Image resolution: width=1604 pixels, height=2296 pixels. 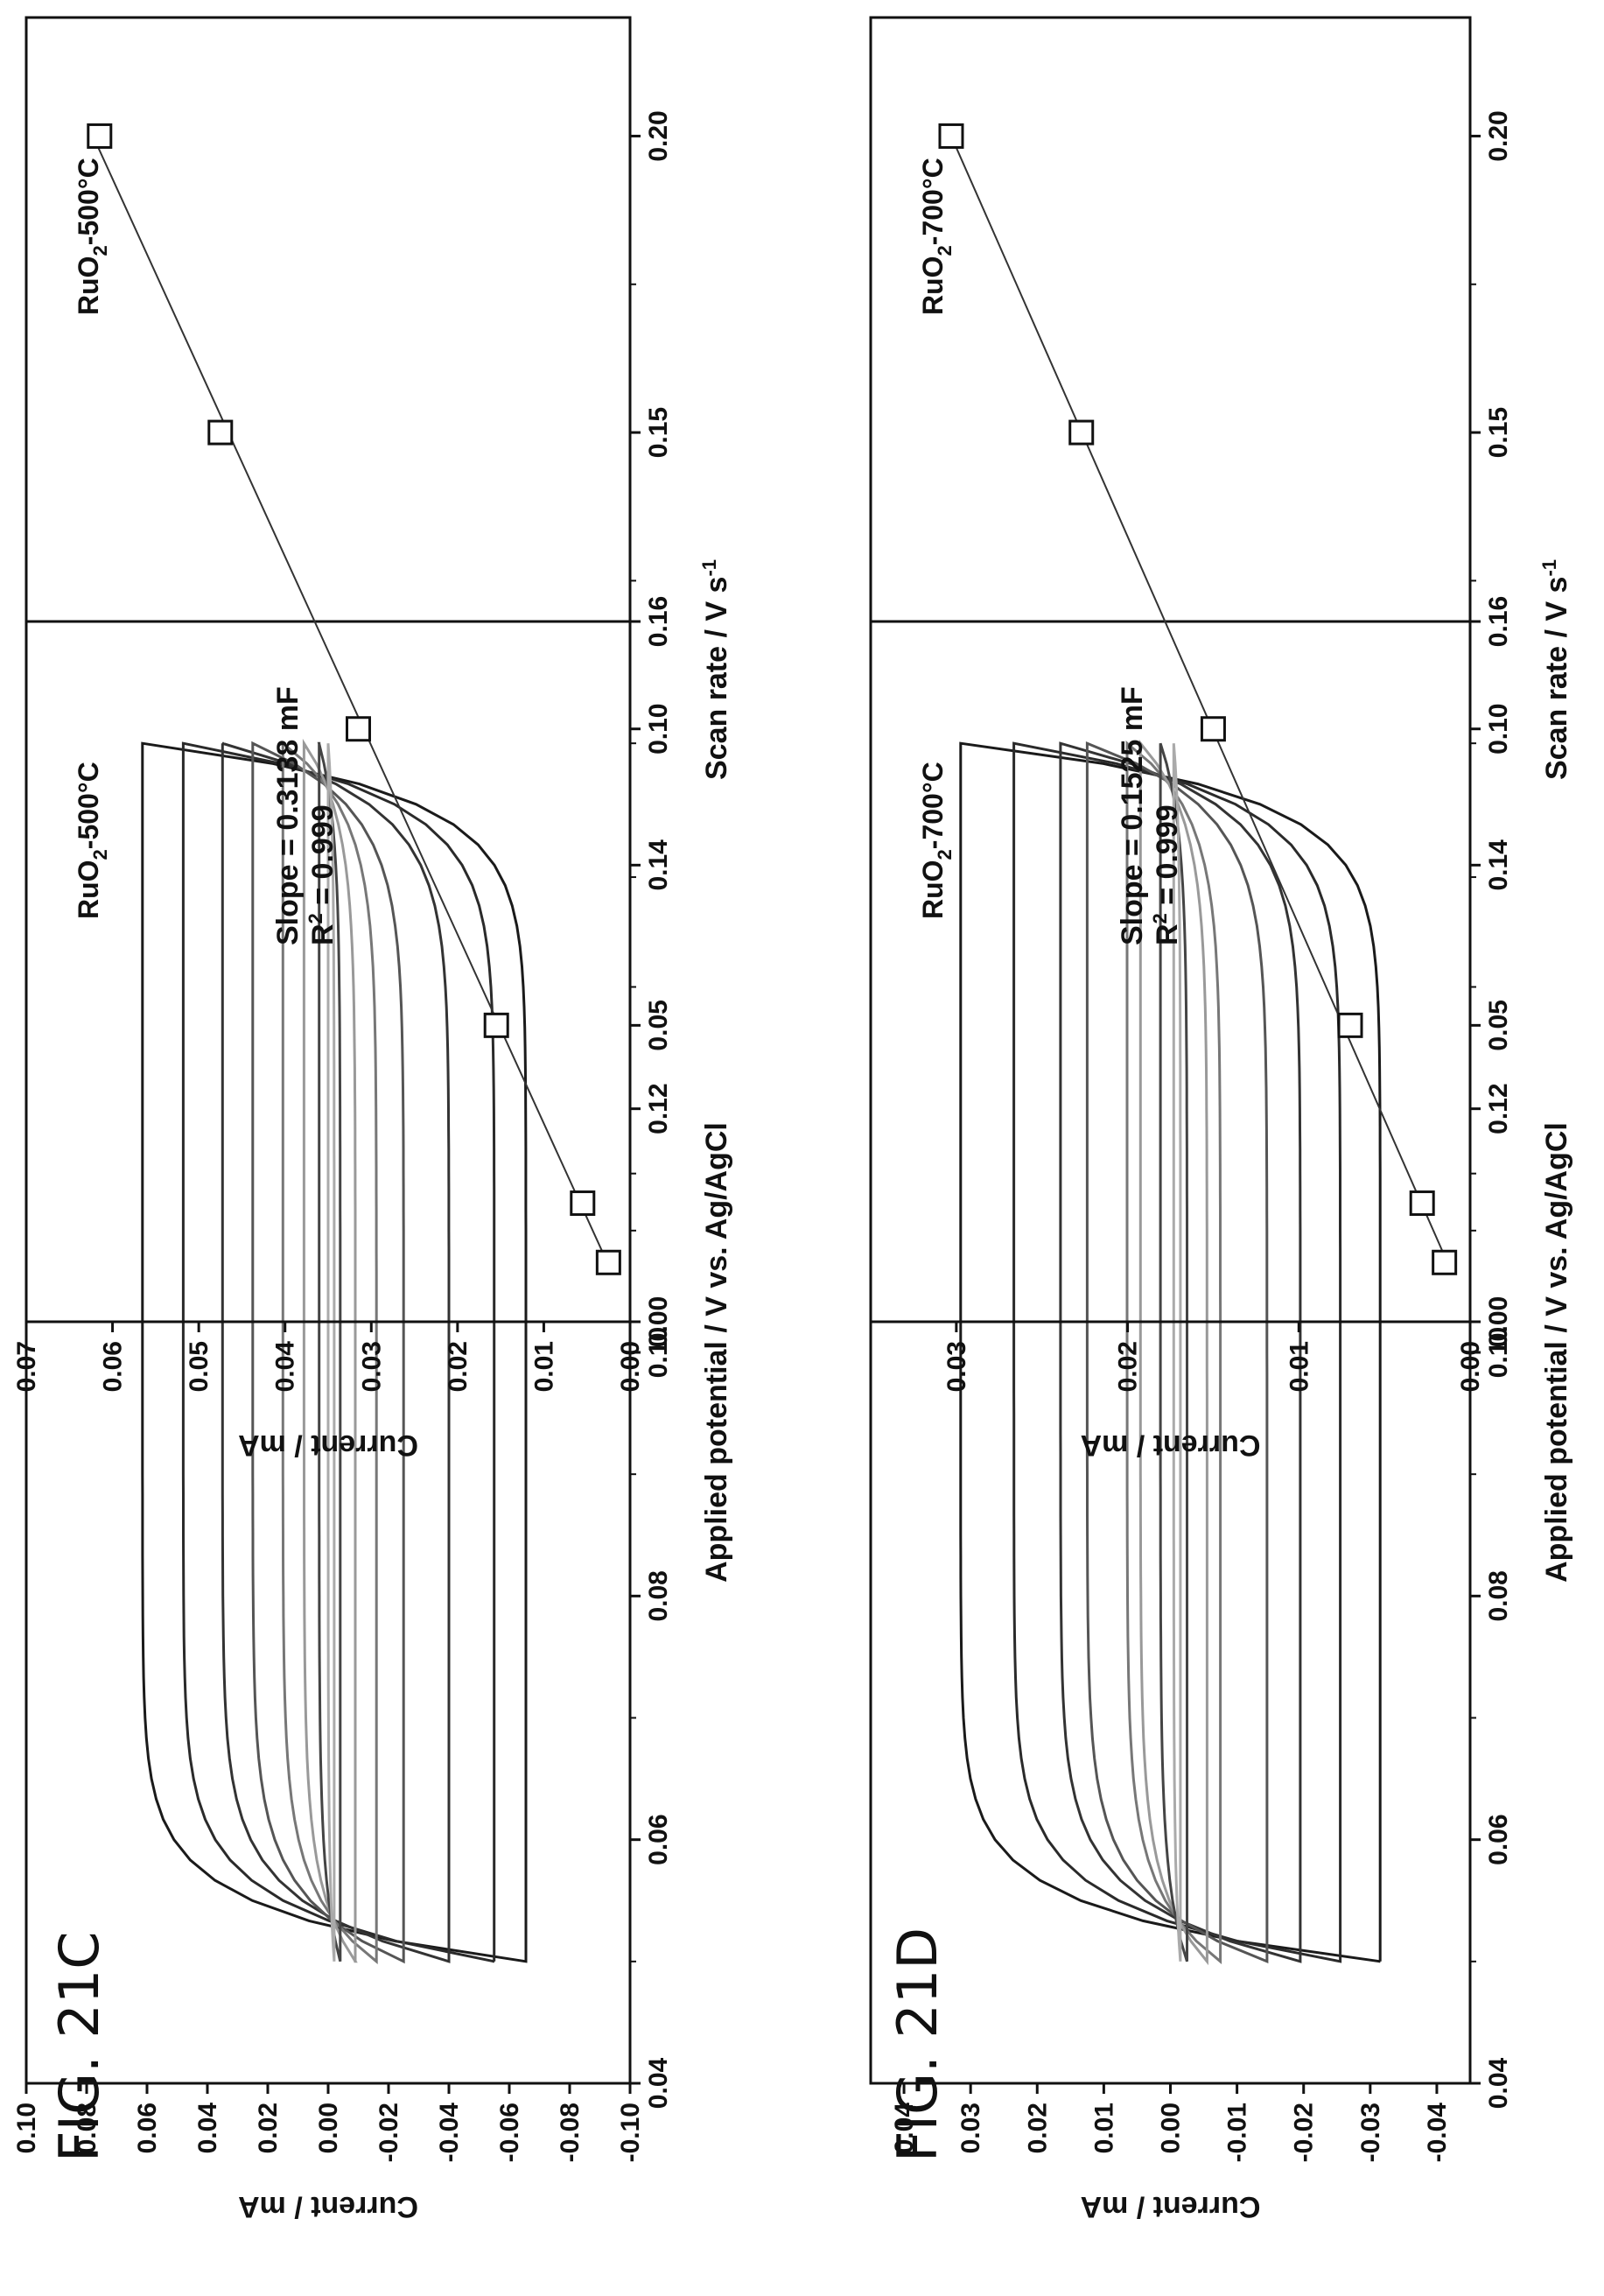 I want to click on x-tick-label: 0.12, so click(x=658, y=1108).